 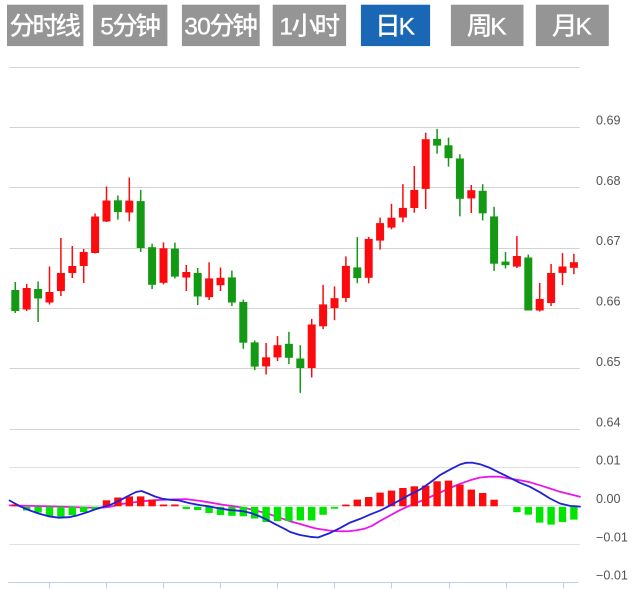 I want to click on svg-text: 0.68, so click(x=608, y=181).